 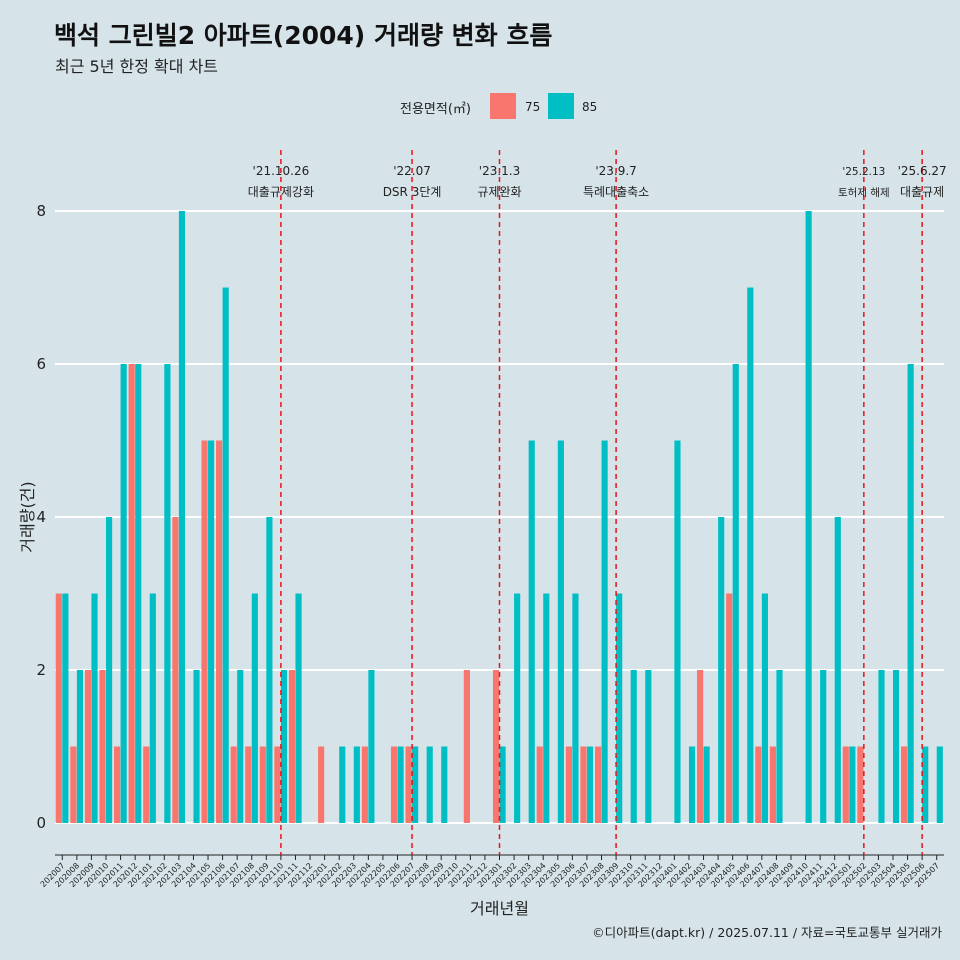 What do you see at coordinates (922, 171) in the screenshot?
I see `event-date-202506: '25.6.27` at bounding box center [922, 171].